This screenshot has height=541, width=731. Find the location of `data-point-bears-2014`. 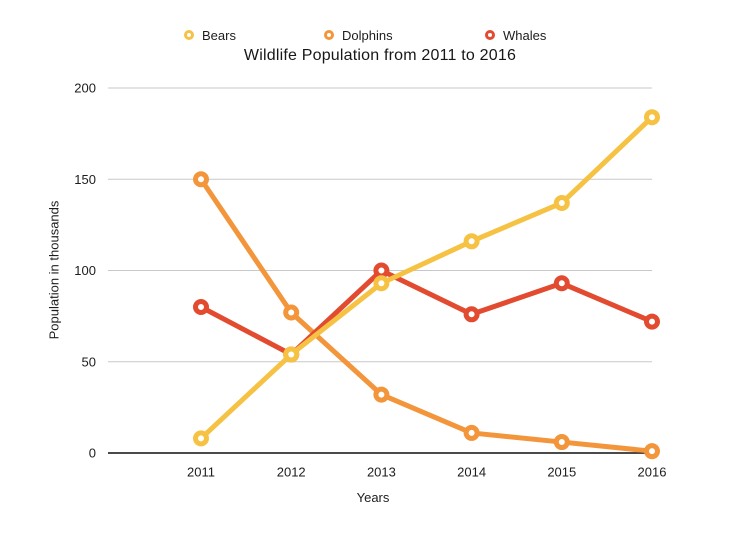

data-point-bears-2014 is located at coordinates (471, 241).